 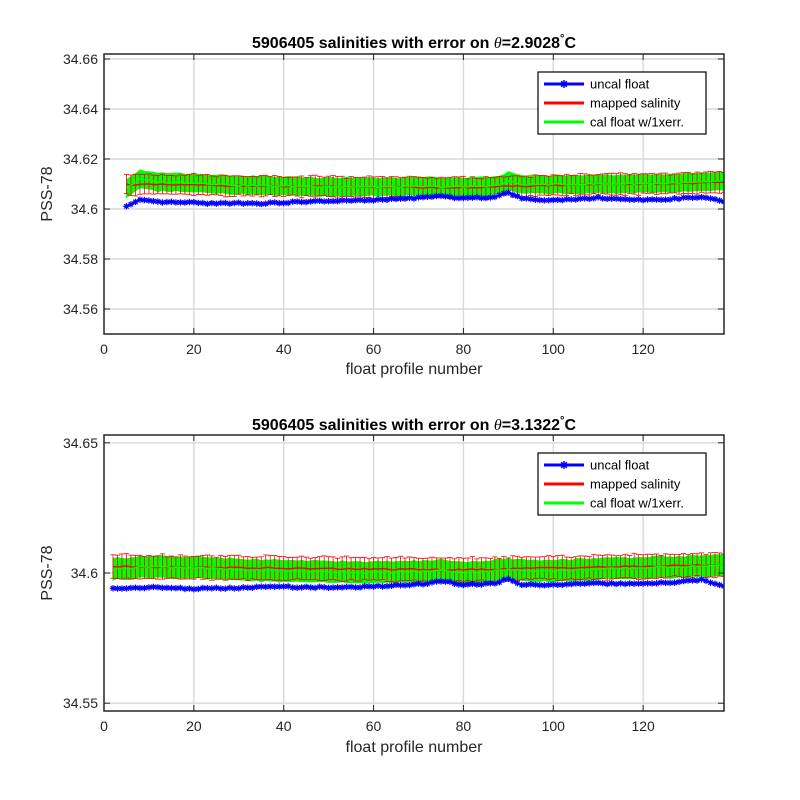 What do you see at coordinates (570, 43) in the screenshot?
I see `title-unit: C` at bounding box center [570, 43].